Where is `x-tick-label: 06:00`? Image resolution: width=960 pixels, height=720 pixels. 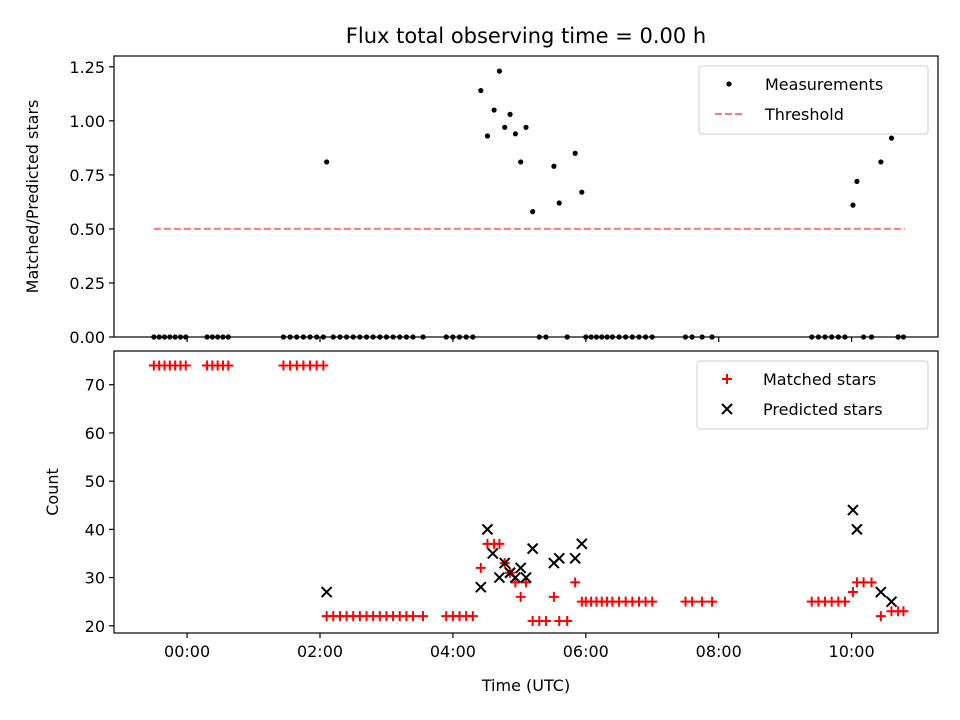 x-tick-label: 06:00 is located at coordinates (586, 651).